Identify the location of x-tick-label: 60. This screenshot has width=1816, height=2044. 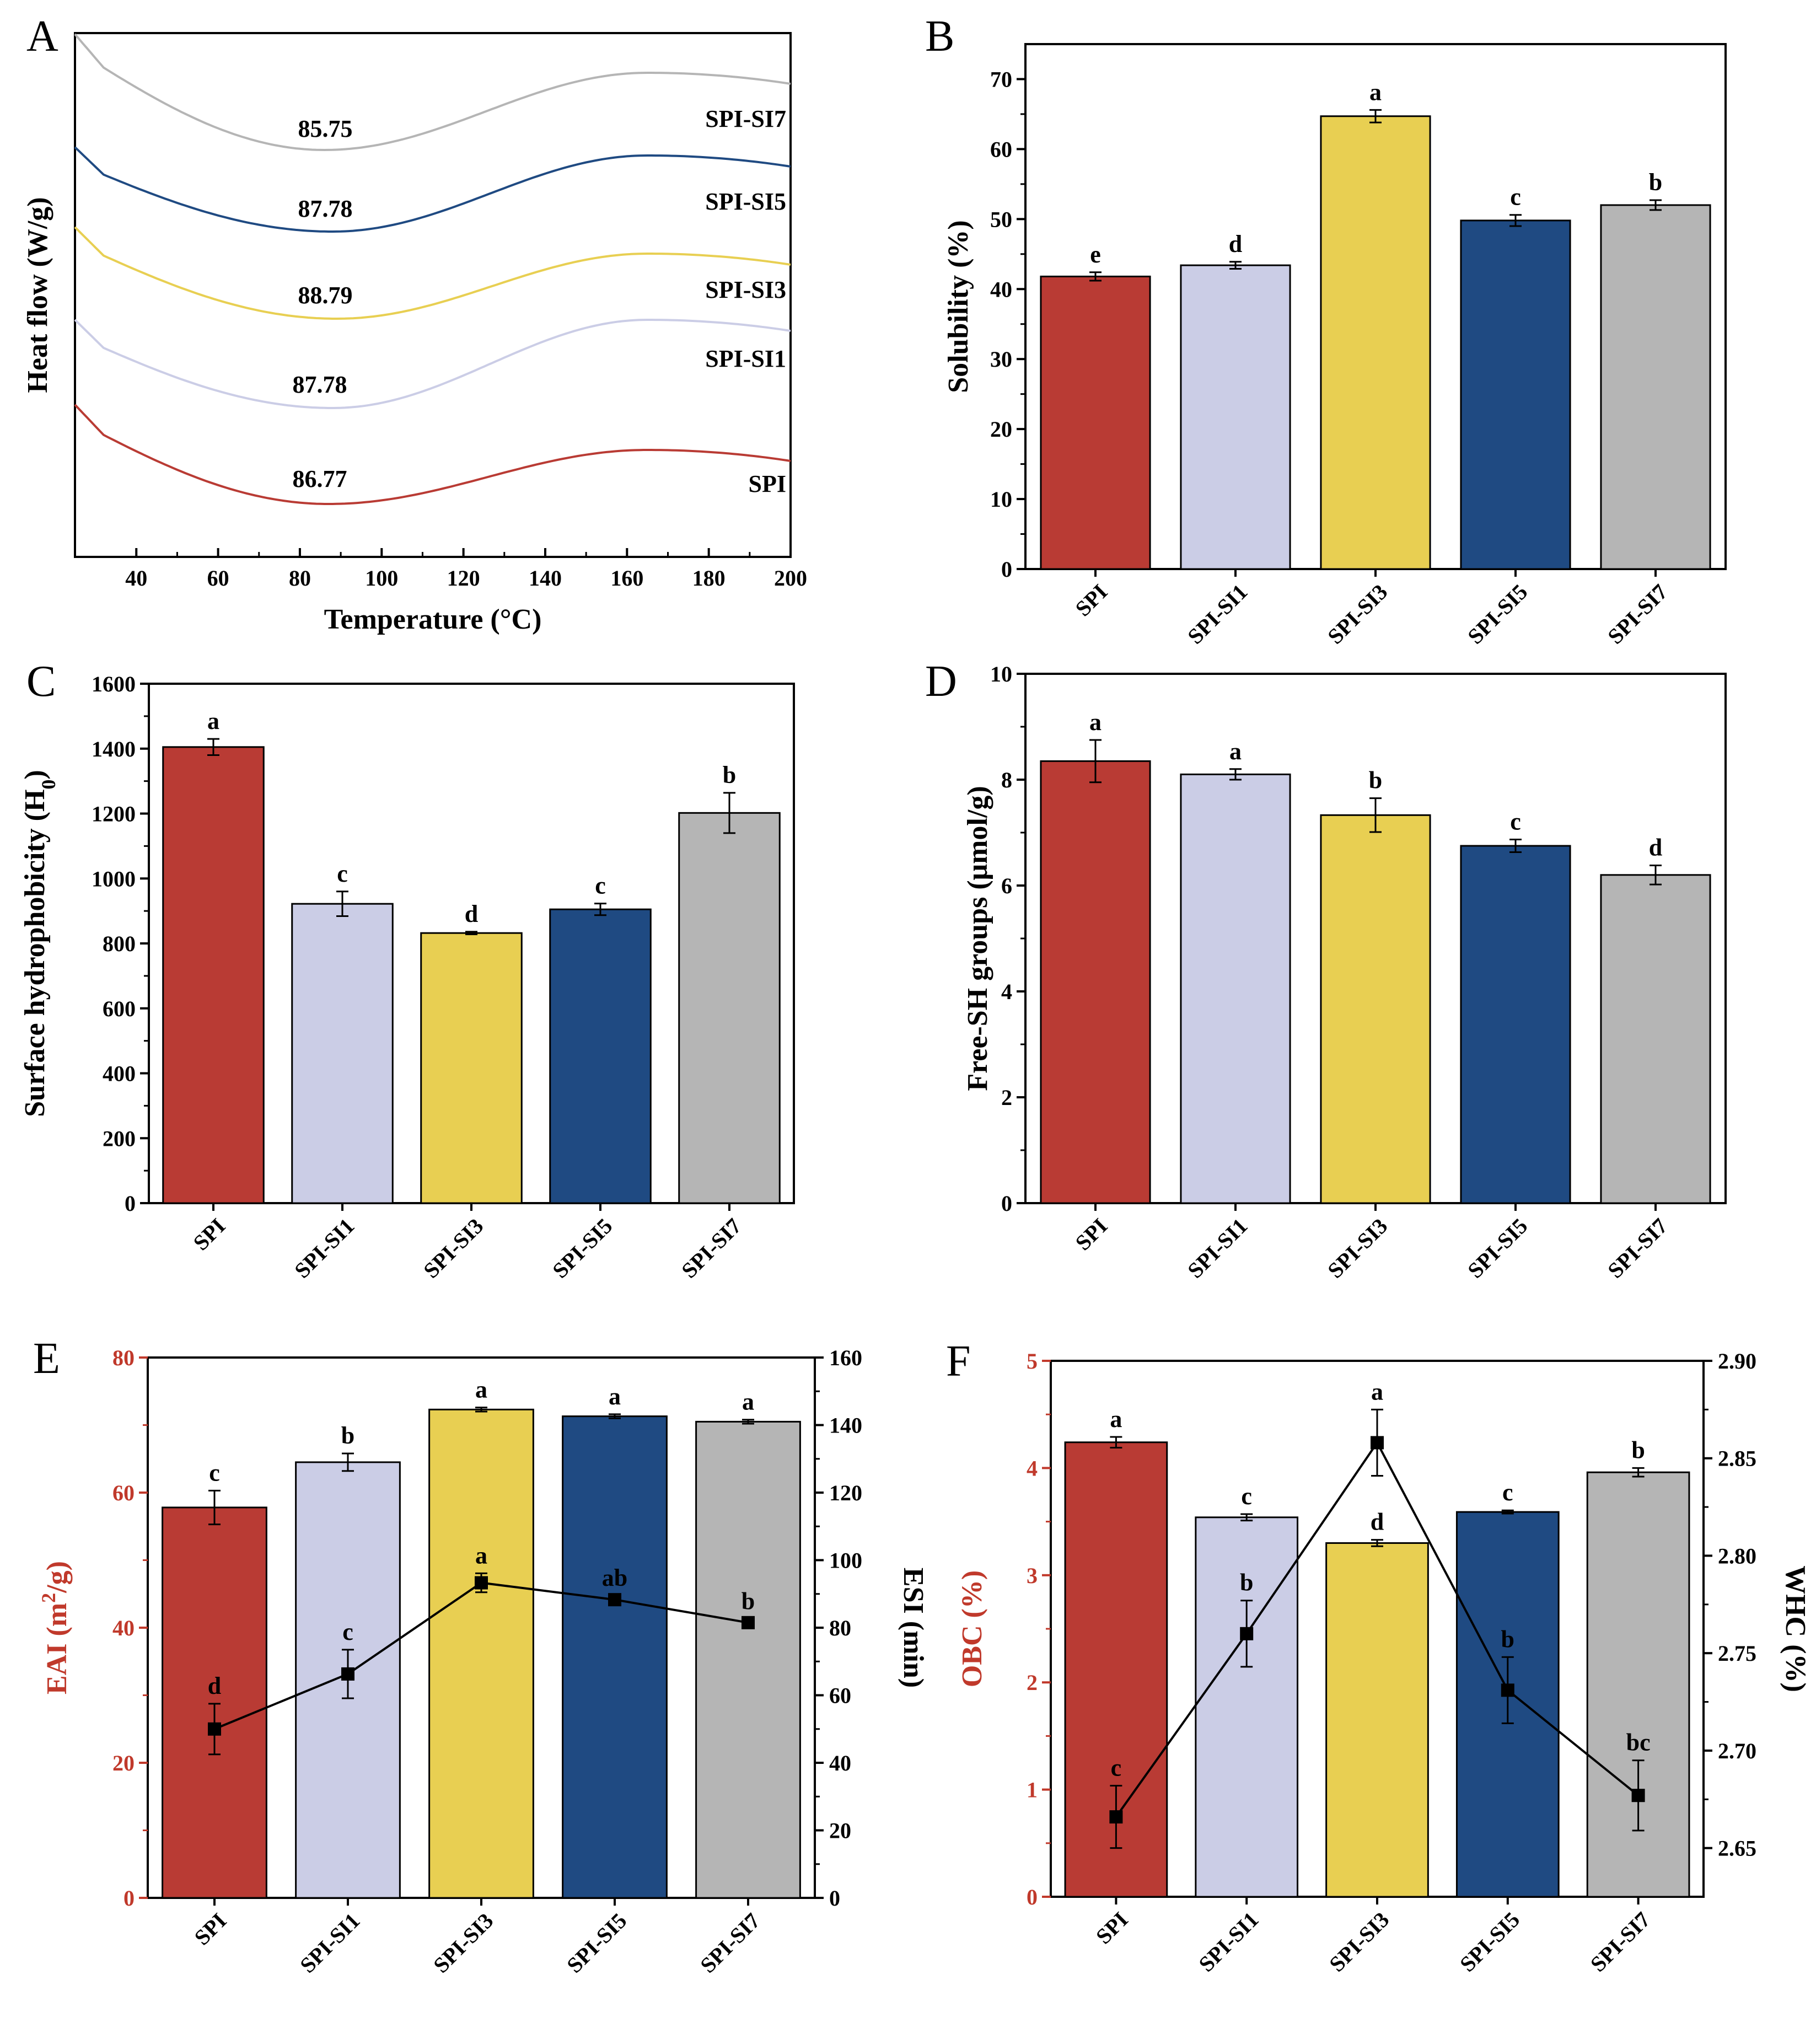
(218, 579).